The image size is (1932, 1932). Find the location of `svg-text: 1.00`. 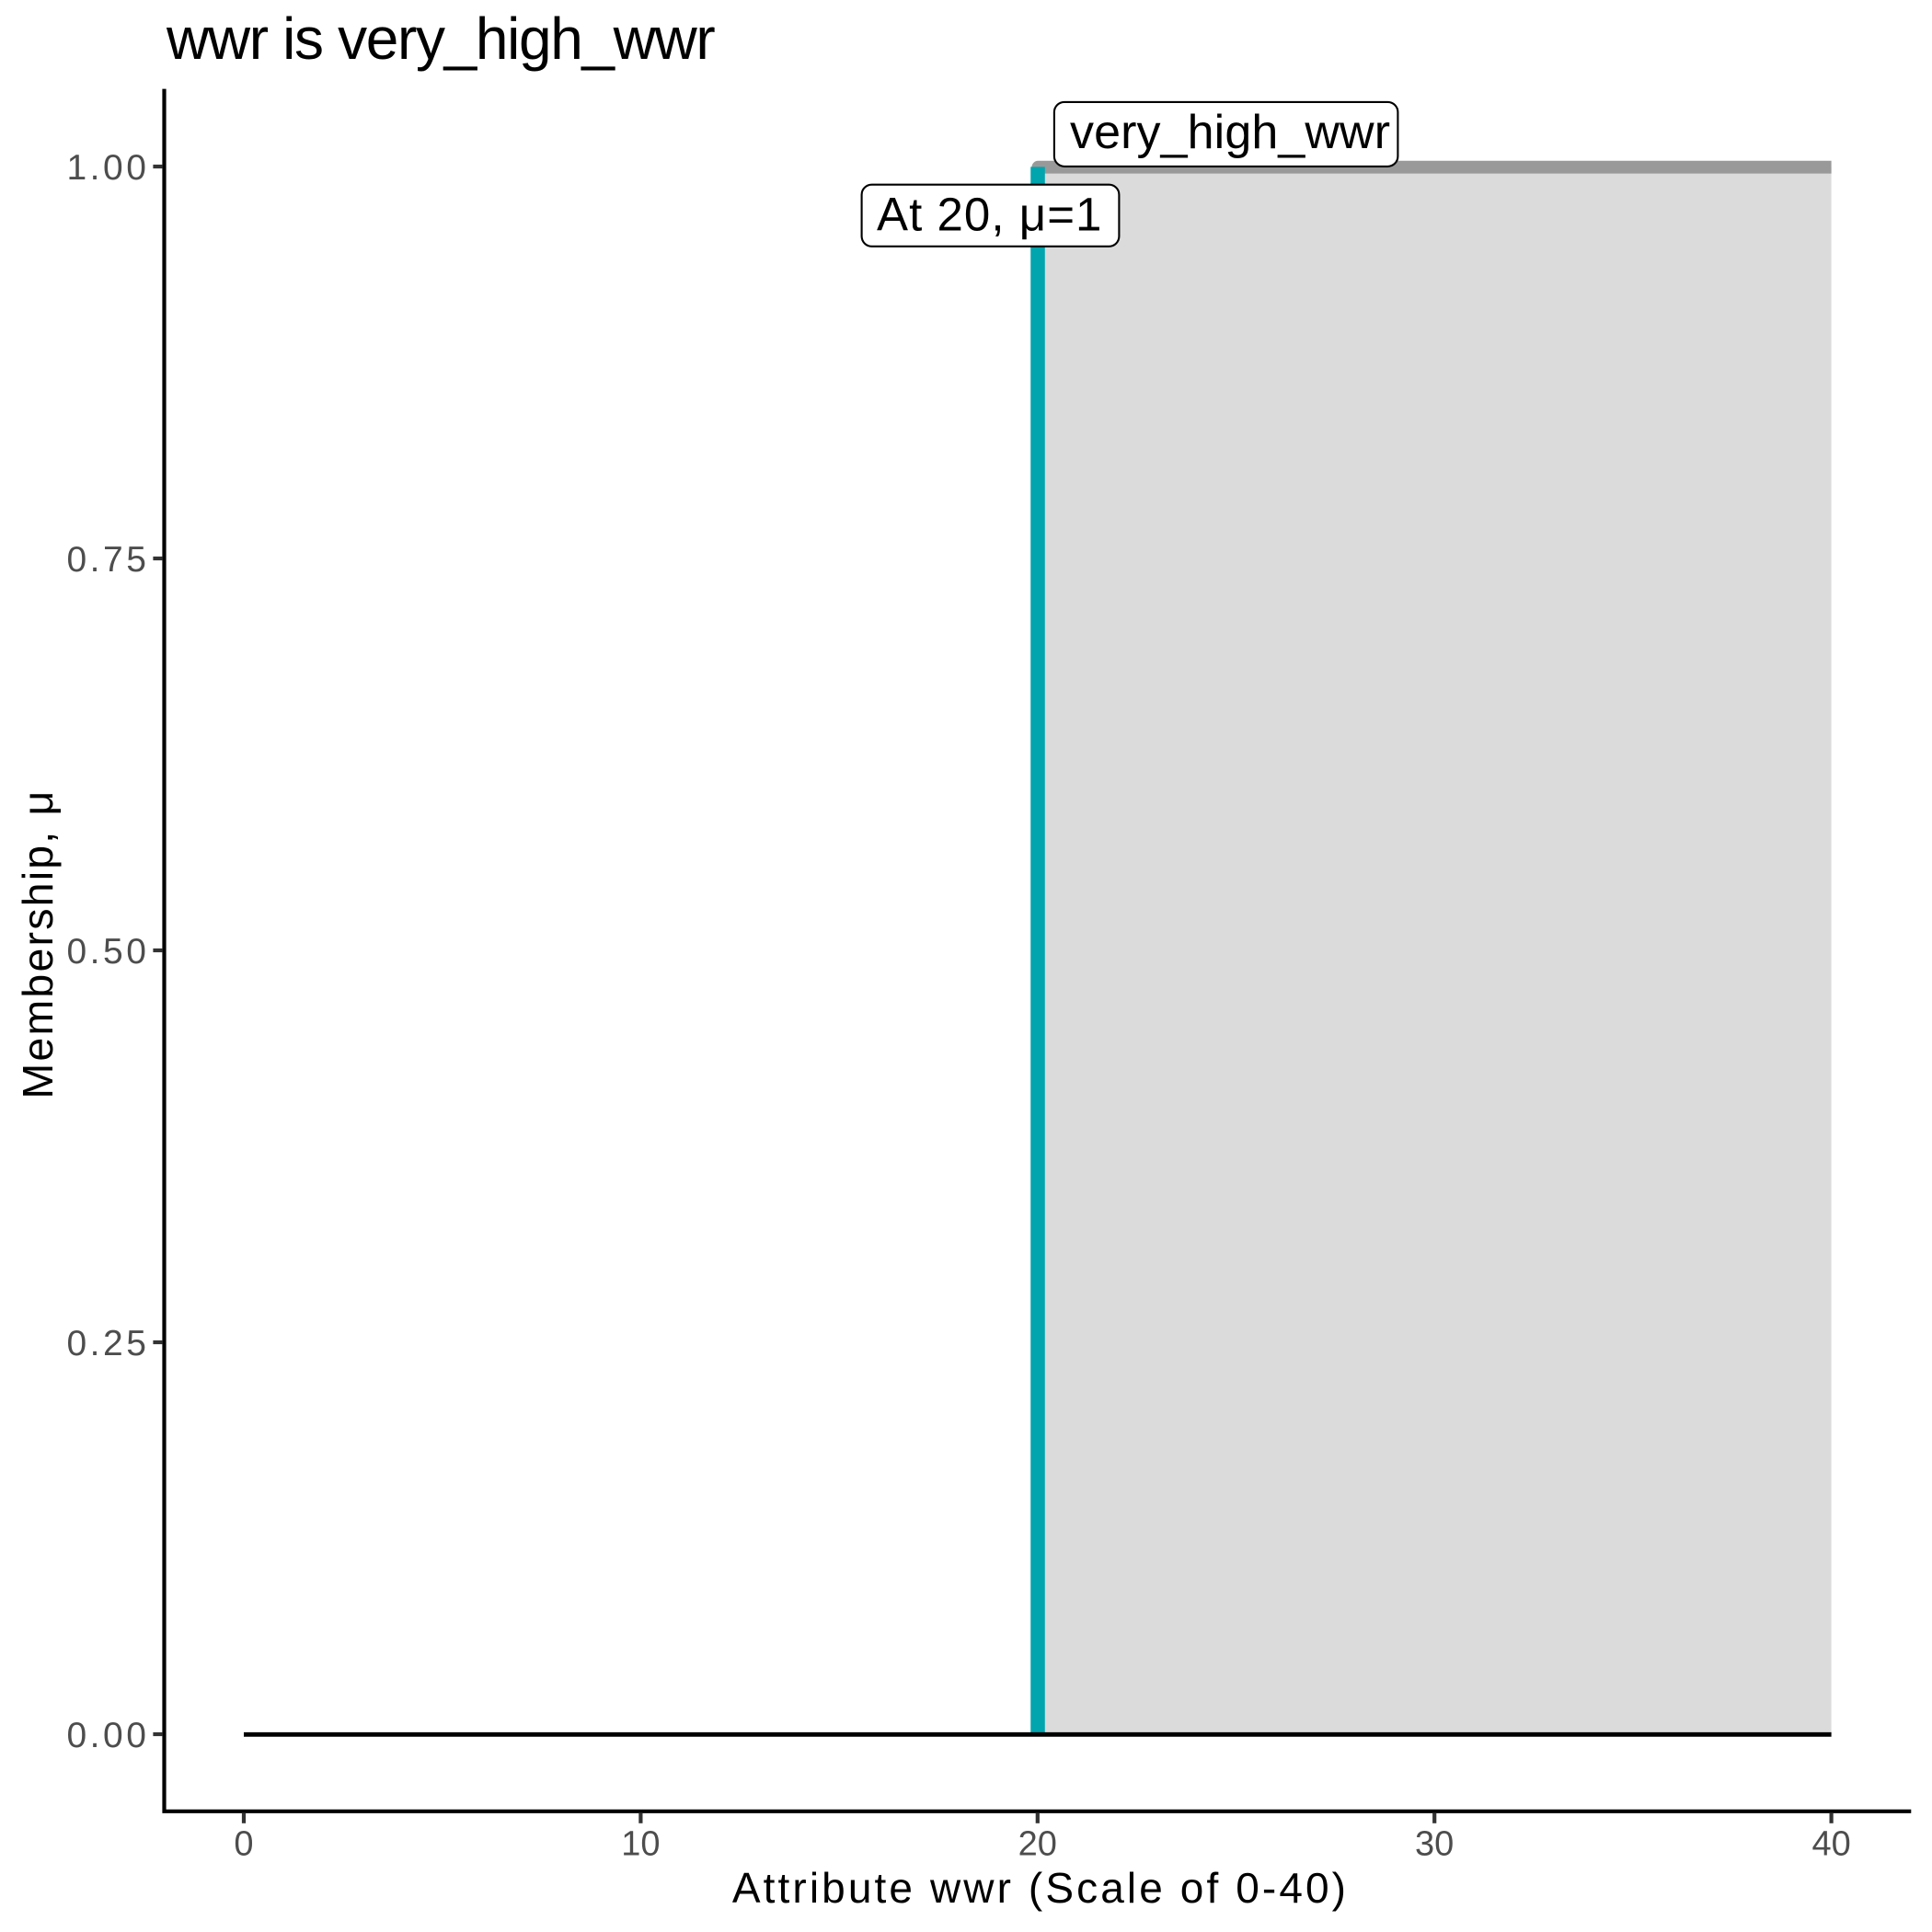

svg-text: 1.00 is located at coordinates (107, 168).